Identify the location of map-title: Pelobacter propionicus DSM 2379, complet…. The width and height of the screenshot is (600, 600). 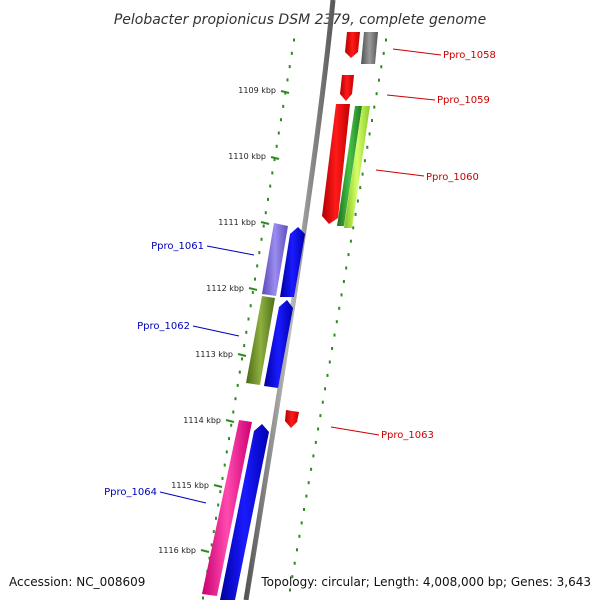
(300, 20).